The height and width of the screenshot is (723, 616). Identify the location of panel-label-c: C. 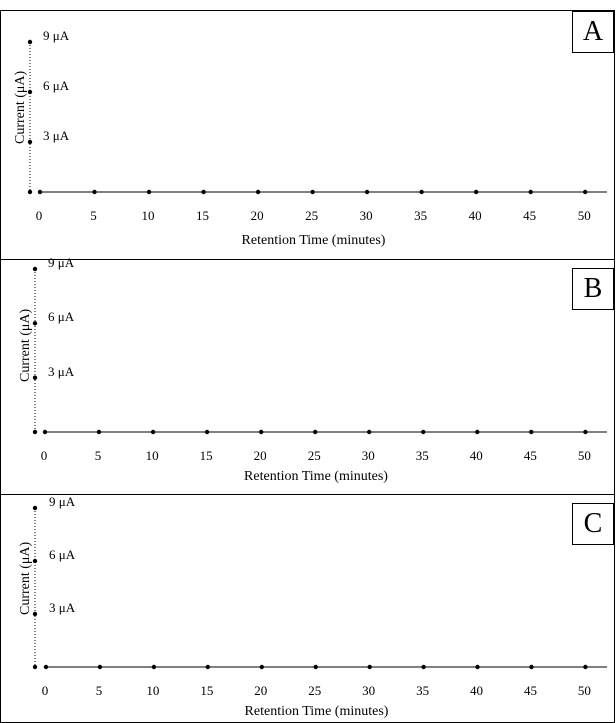
(593, 524).